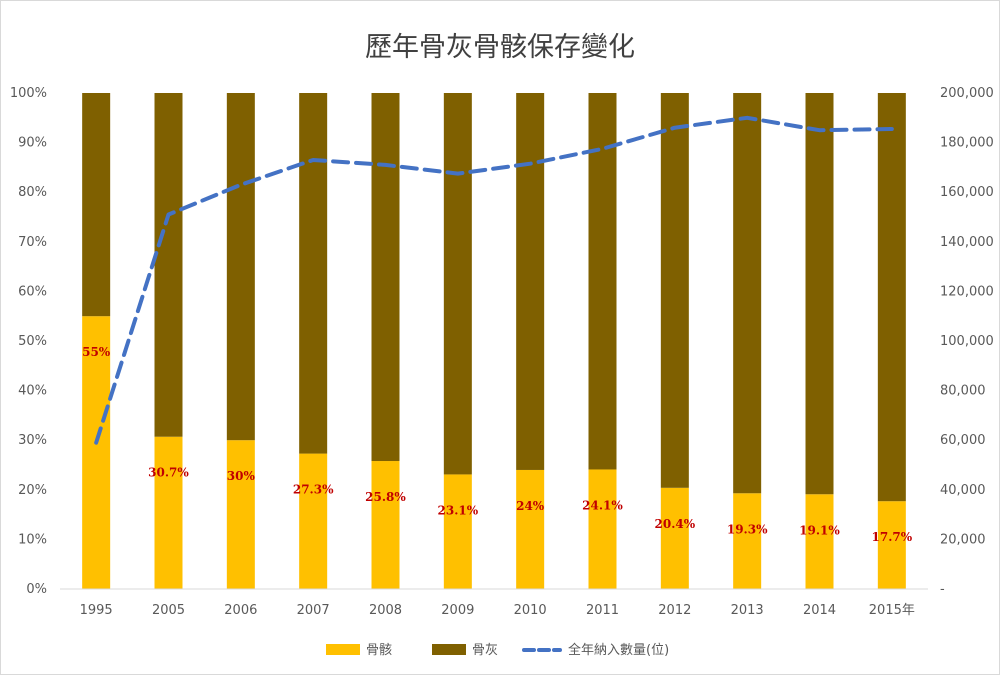  I want to click on data-label-2007: 27.3%, so click(313, 490).